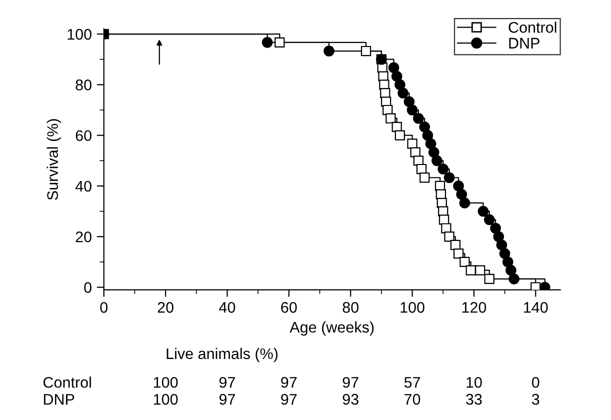  Describe the element at coordinates (532, 27) in the screenshot. I see `legend-label: Control` at that location.